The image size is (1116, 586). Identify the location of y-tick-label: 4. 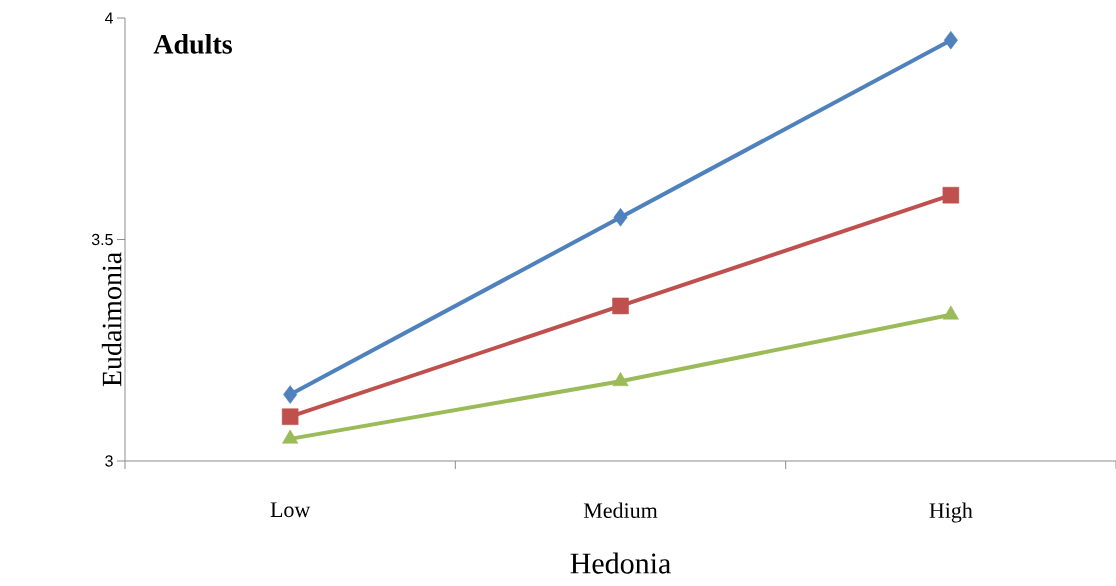
(109, 18).